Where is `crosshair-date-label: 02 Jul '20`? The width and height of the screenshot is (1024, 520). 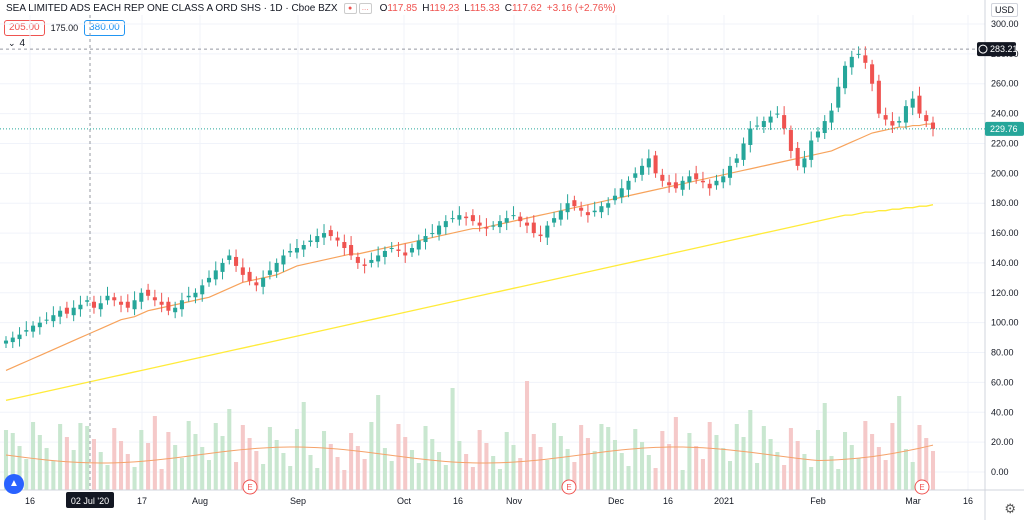
crosshair-date-label: 02 Jul '20 is located at coordinates (90, 501).